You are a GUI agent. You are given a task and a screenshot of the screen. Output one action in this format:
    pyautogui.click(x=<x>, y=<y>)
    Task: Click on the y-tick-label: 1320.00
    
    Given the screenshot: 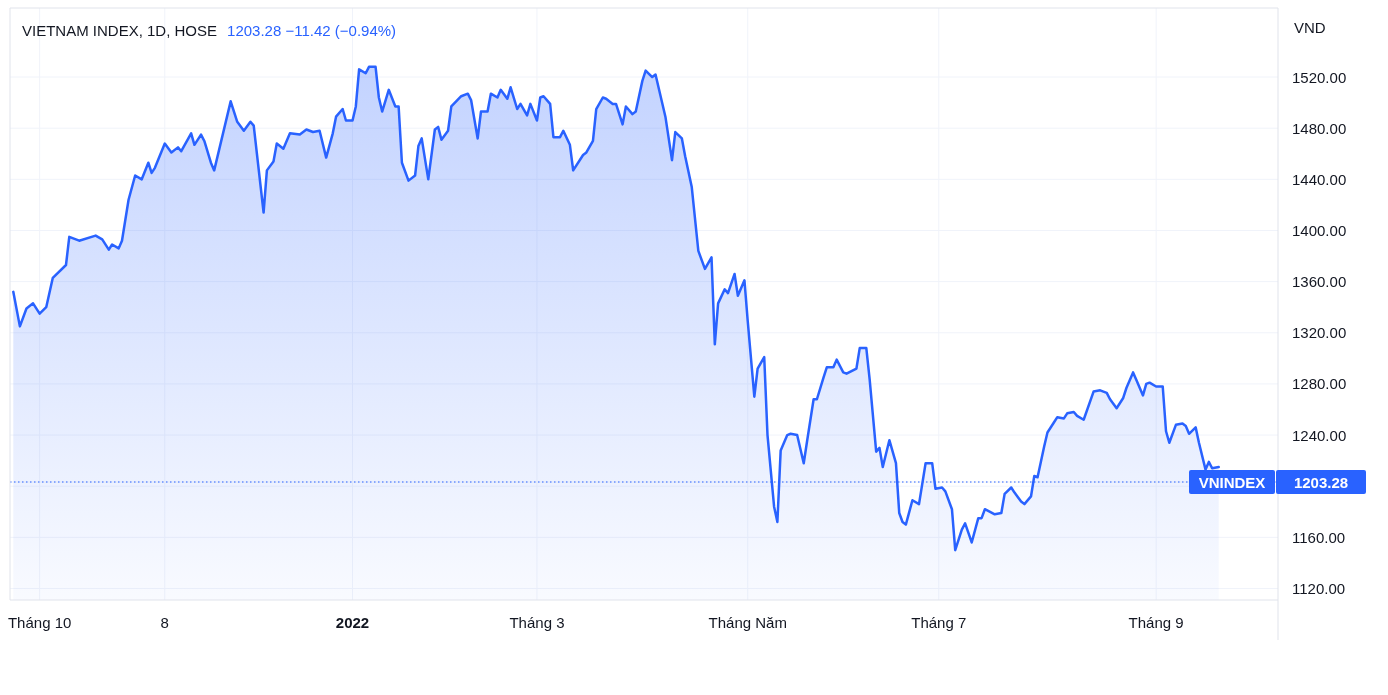 What is the action you would take?
    pyautogui.click(x=1319, y=333)
    